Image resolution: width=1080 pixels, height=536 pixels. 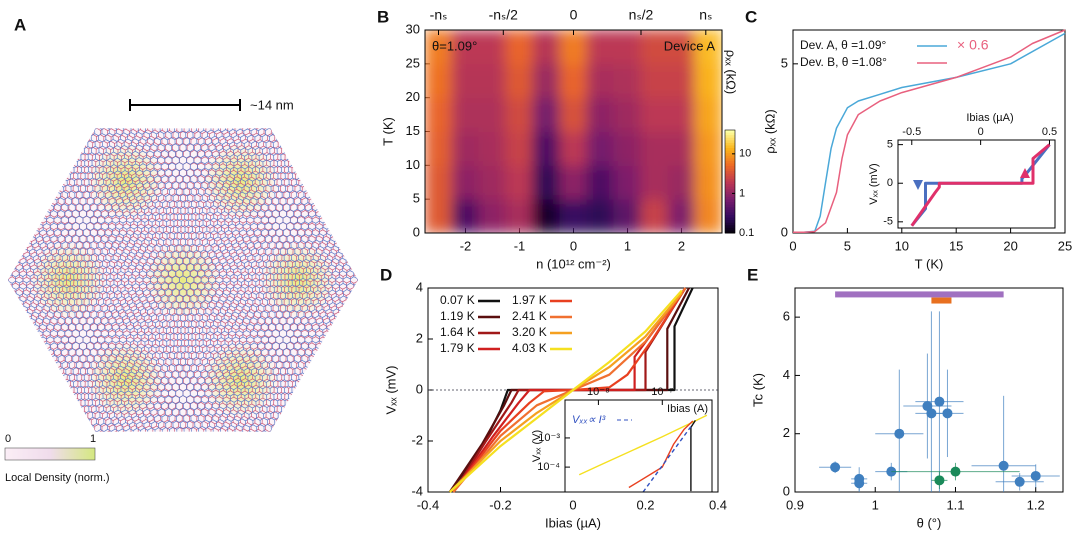 What do you see at coordinates (690, 45) in the screenshot?
I see `annotation: Device A` at bounding box center [690, 45].